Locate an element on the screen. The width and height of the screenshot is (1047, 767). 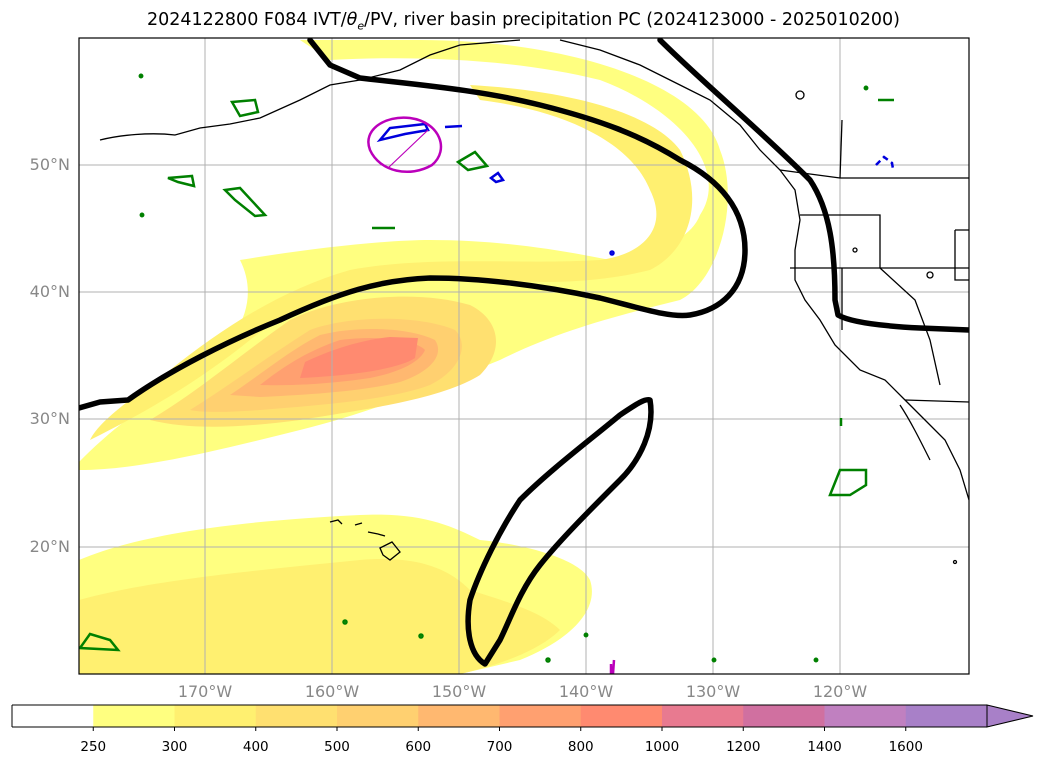
colorbar is located at coordinates (522, 717).